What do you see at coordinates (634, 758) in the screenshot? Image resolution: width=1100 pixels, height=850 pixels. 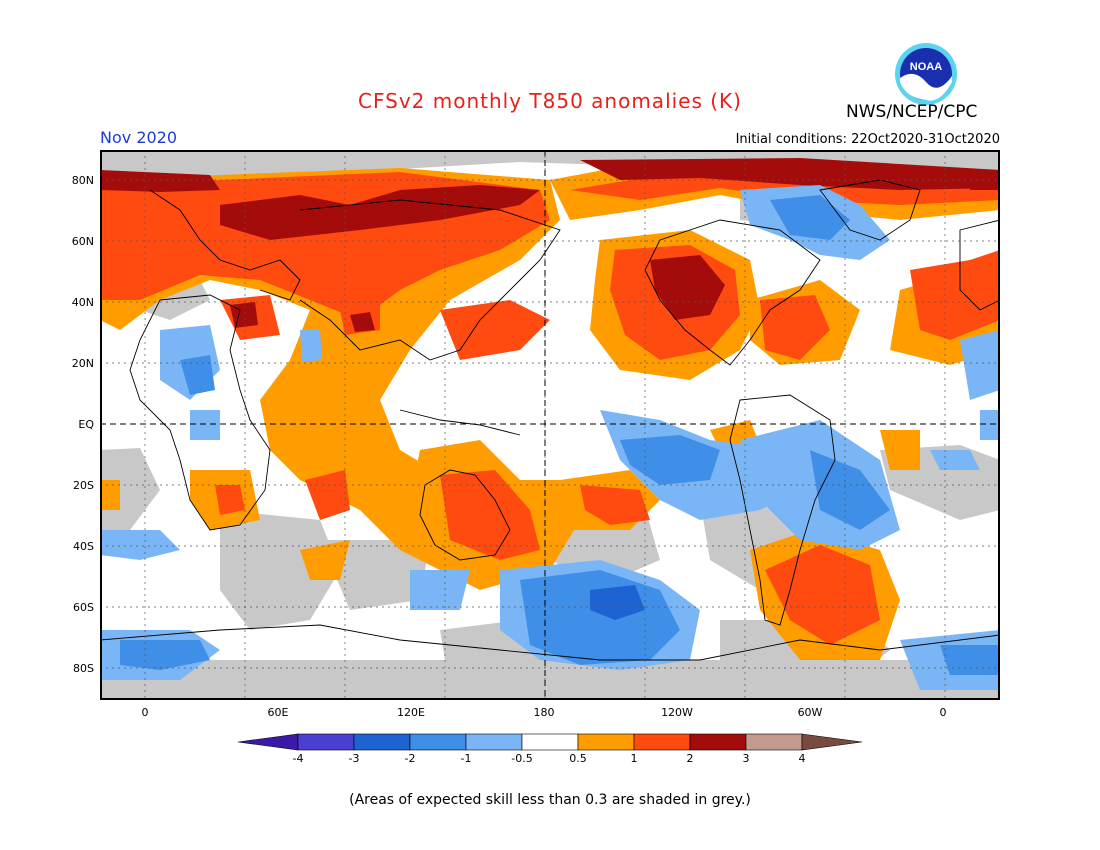 I see `colorbar-tick-label: 1` at bounding box center [634, 758].